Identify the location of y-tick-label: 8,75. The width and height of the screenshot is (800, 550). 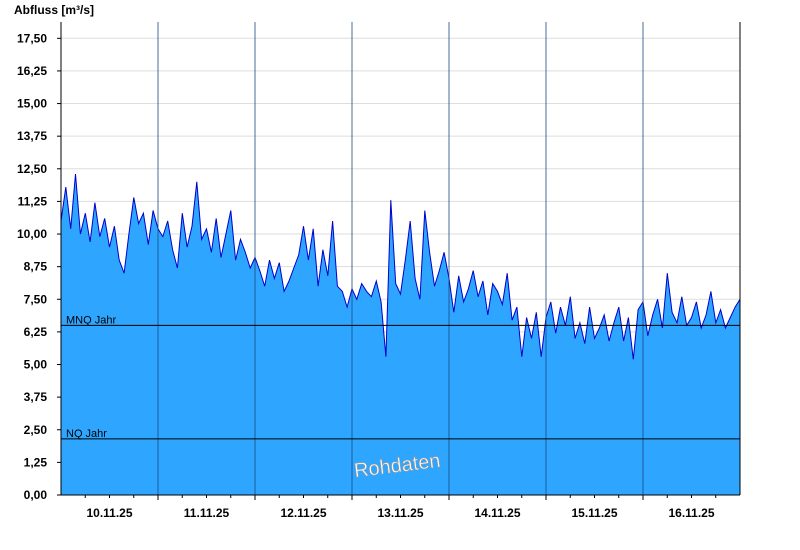
(36, 267).